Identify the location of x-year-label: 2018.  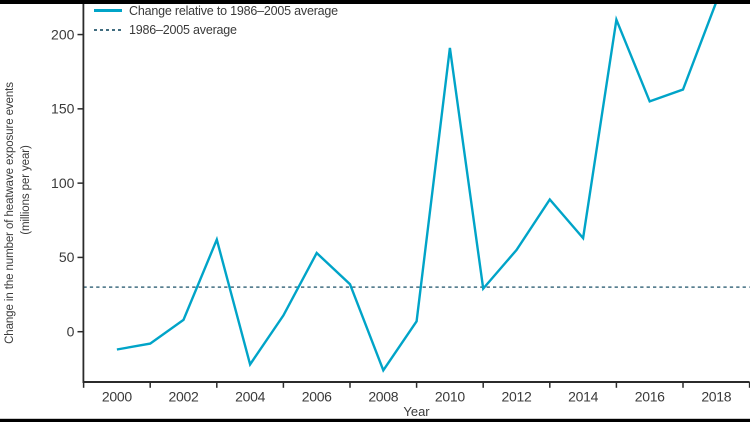
(716, 397).